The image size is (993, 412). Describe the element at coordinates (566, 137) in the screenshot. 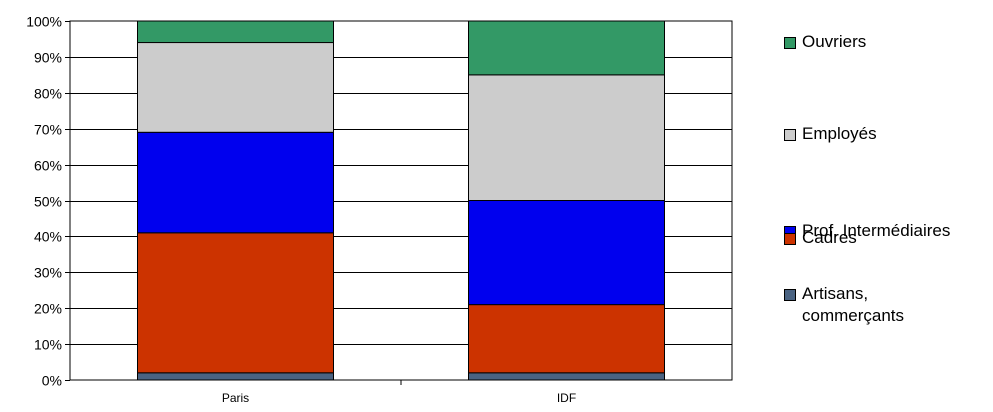

I see `bar-segment-idf-employes` at that location.